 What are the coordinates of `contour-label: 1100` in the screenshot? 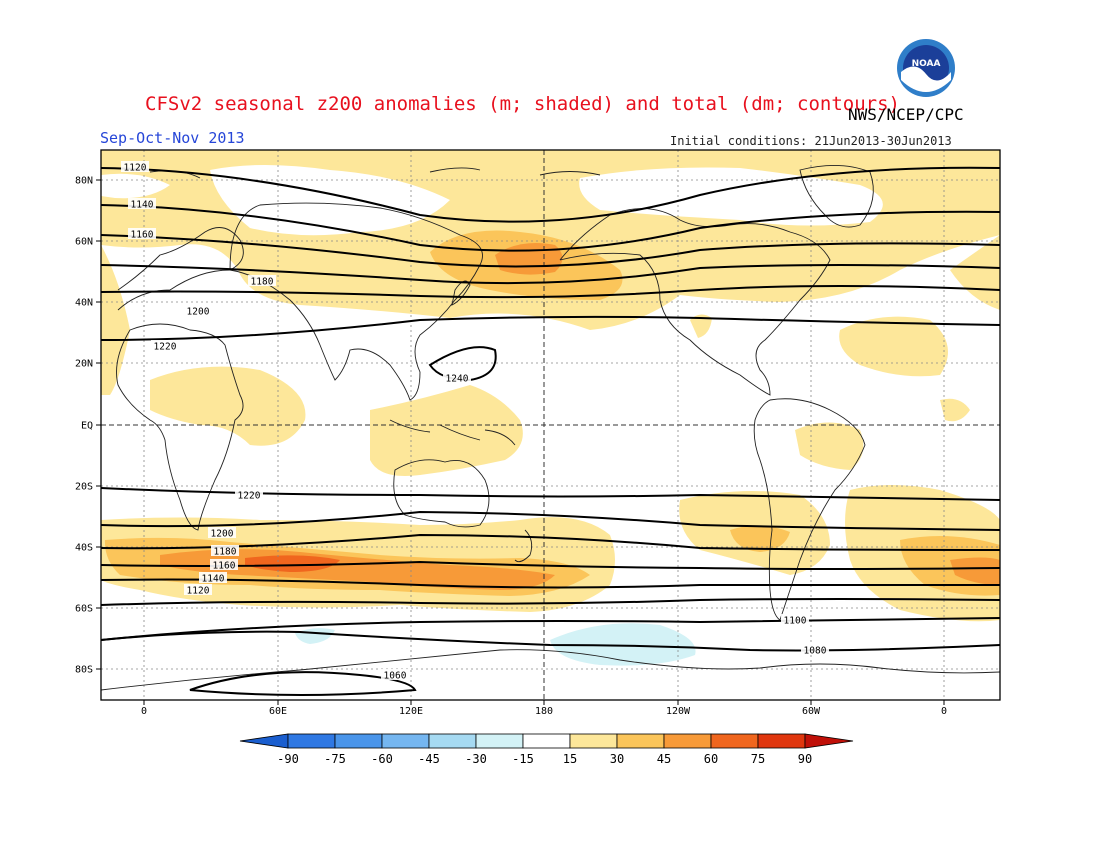 It's located at (795, 621).